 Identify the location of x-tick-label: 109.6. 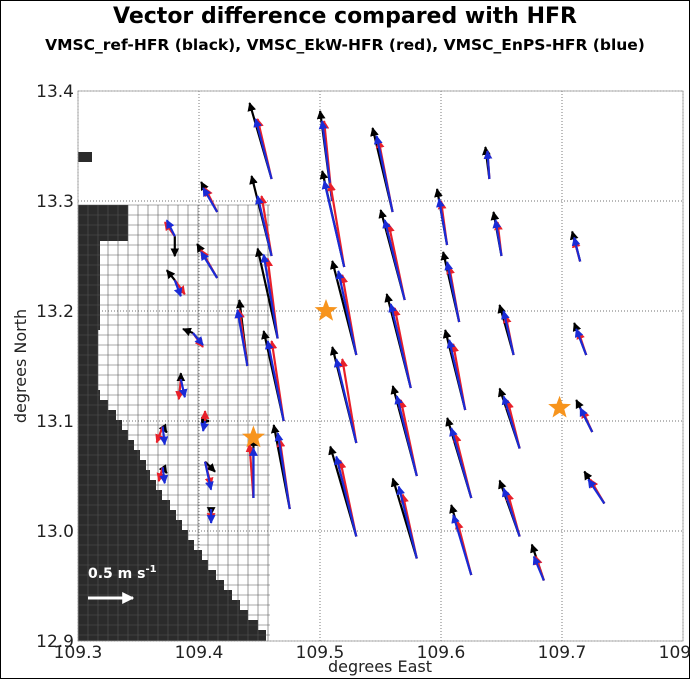
(441, 653).